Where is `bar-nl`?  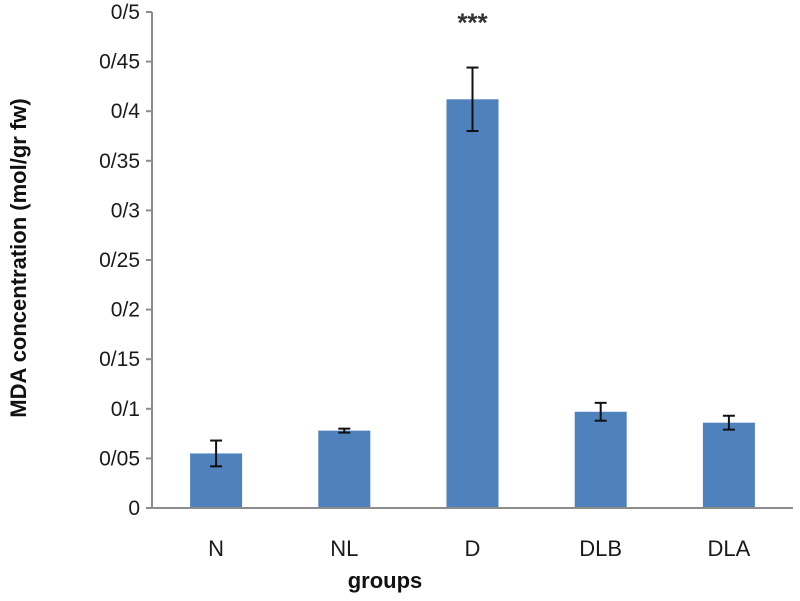
bar-nl is located at coordinates (344, 469).